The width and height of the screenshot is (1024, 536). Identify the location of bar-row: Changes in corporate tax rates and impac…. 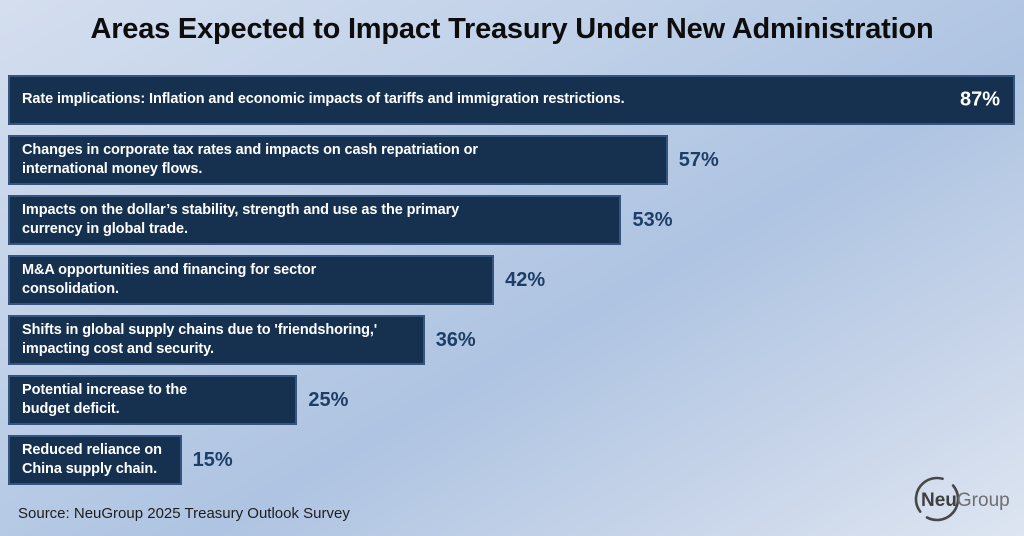
(511, 160).